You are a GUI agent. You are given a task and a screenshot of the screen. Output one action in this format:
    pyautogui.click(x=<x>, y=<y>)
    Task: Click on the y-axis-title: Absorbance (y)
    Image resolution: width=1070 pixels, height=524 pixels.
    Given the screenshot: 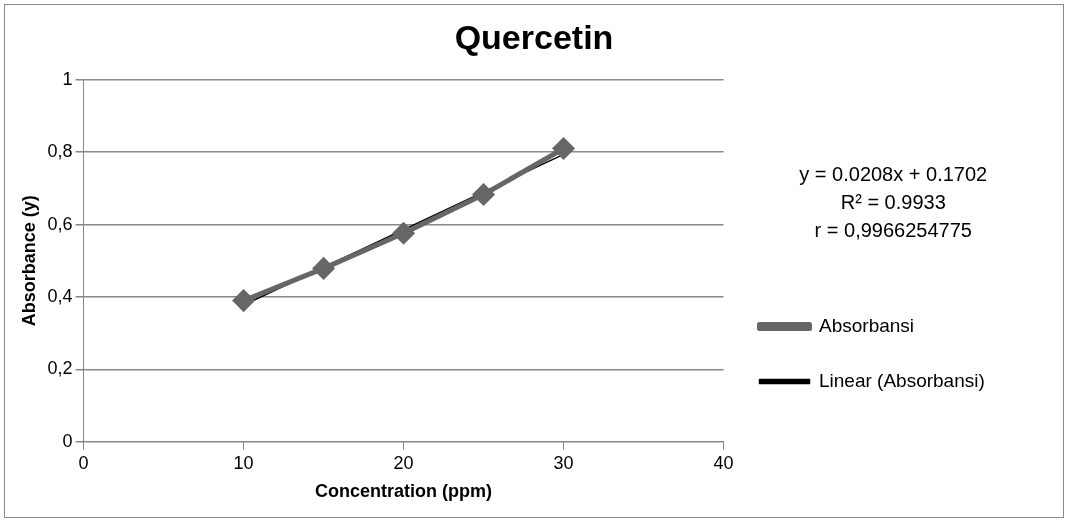 What is the action you would take?
    pyautogui.click(x=28, y=261)
    